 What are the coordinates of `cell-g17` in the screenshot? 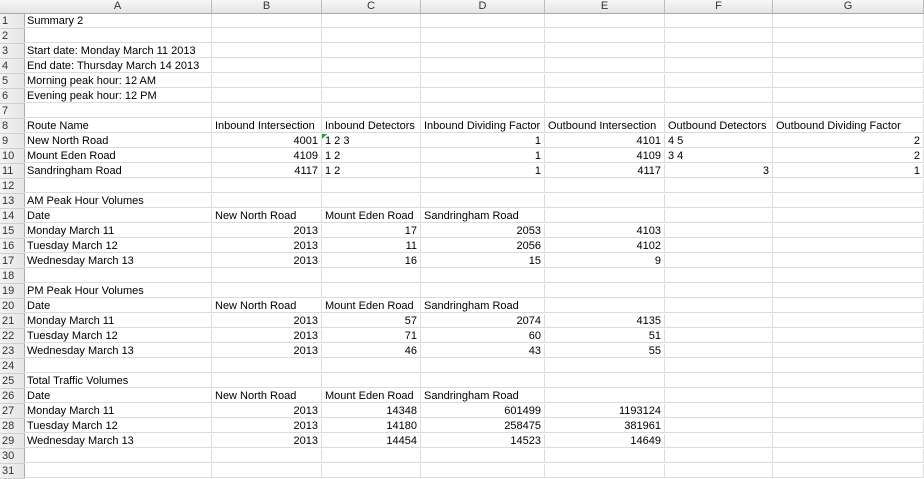 It's located at (848, 261).